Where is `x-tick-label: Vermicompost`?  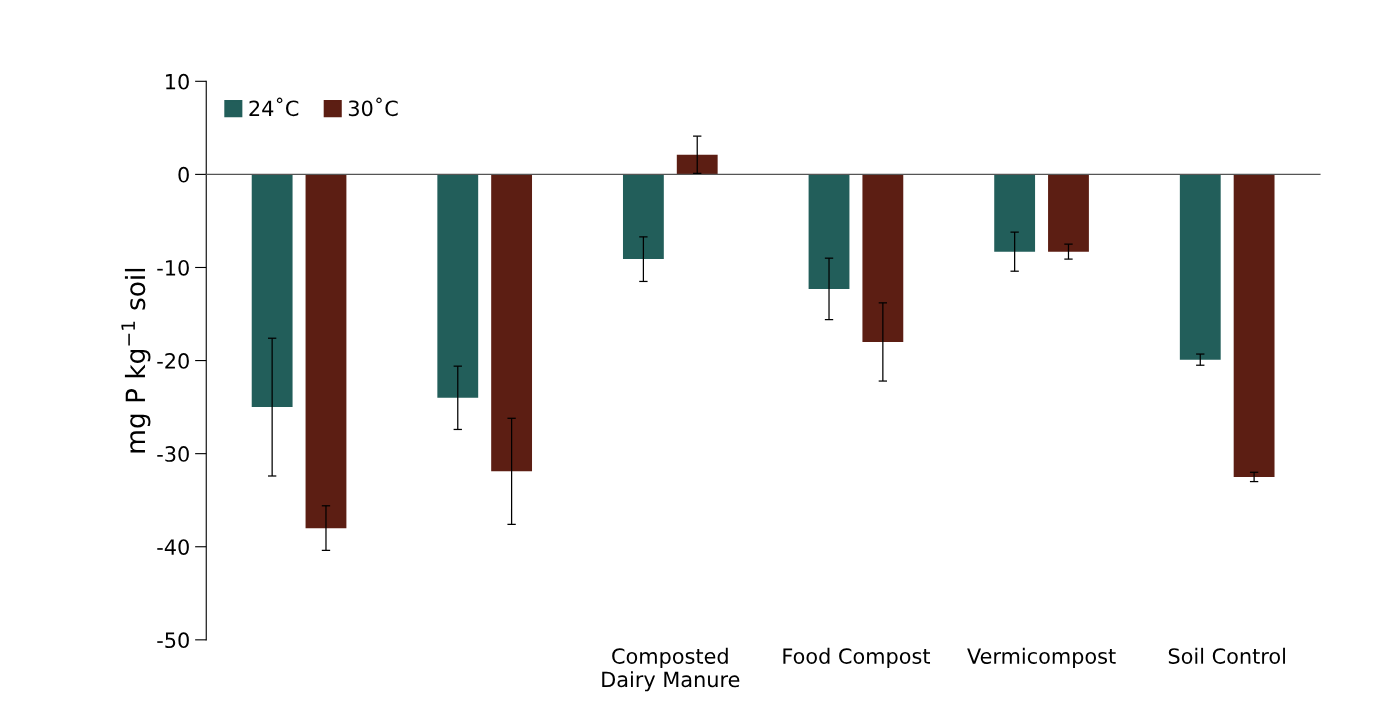 x-tick-label: Vermicompost is located at coordinates (1041, 657).